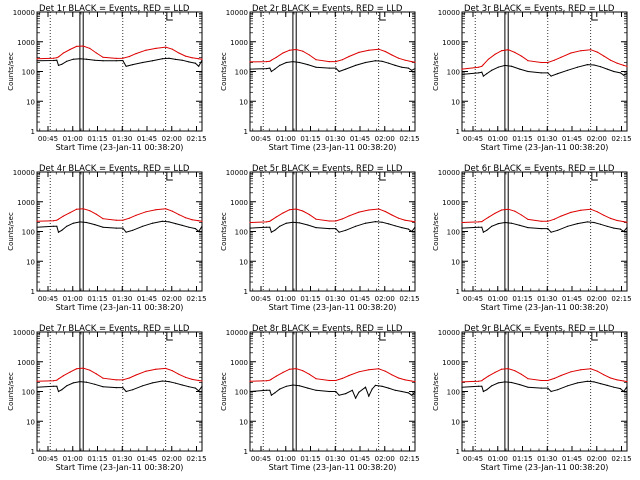 The width and height of the screenshot is (640, 480). What do you see at coordinates (522, 299) in the screenshot?
I see `x-tick-label: 01:15` at bounding box center [522, 299].